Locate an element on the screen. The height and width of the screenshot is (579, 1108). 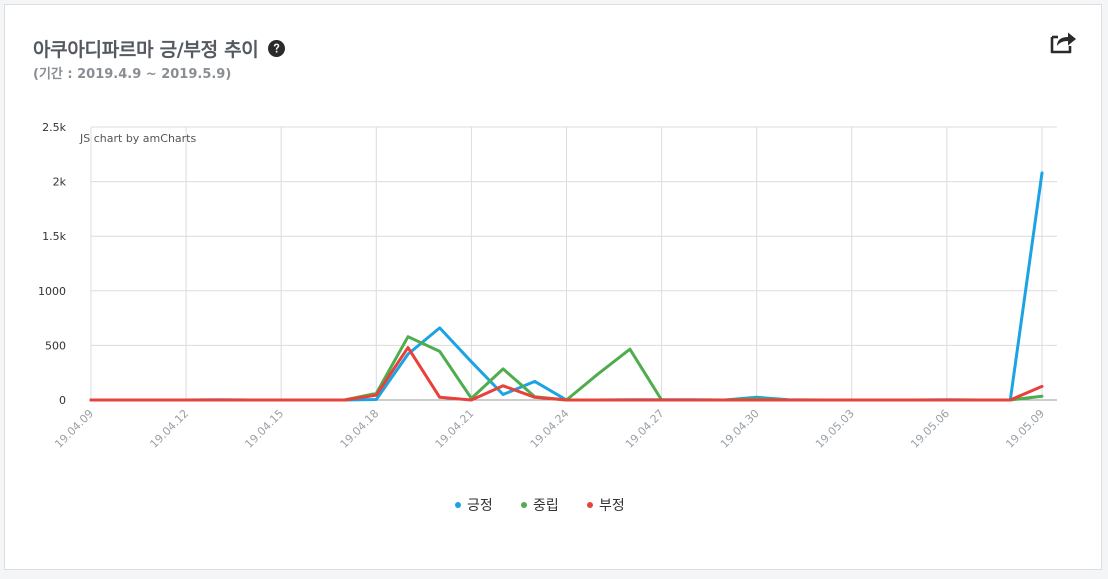
x-tick-label: 19.04.24 is located at coordinates (550, 429).